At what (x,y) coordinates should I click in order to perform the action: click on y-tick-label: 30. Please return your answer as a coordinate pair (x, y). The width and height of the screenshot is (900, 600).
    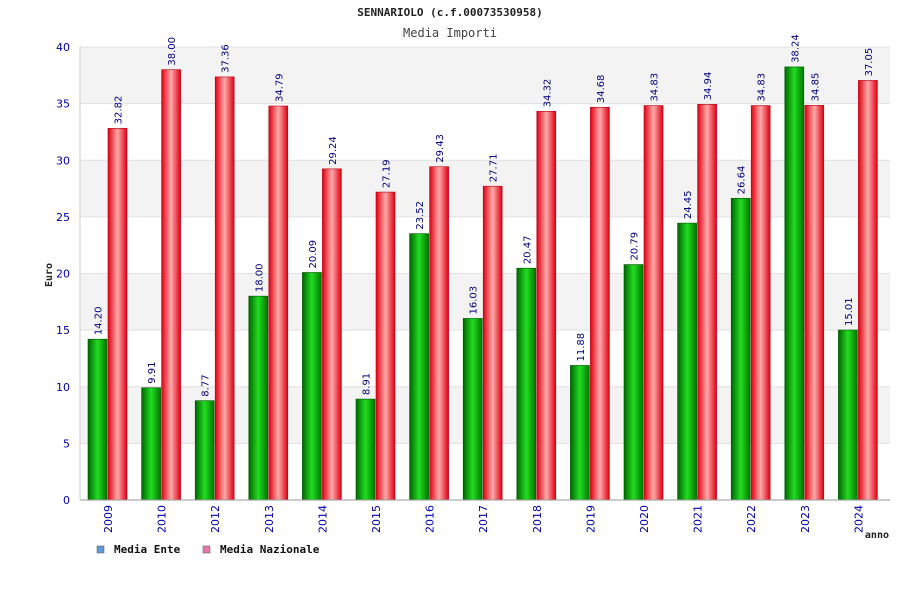
    Looking at the image, I should click on (63, 160).